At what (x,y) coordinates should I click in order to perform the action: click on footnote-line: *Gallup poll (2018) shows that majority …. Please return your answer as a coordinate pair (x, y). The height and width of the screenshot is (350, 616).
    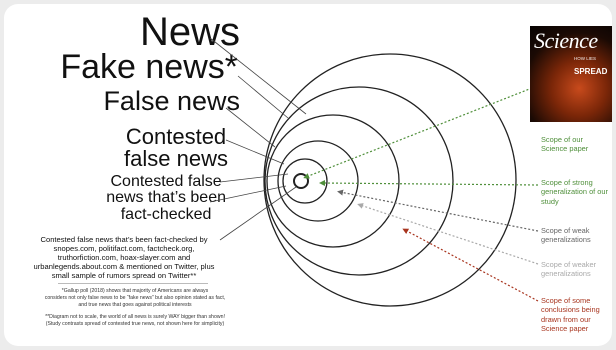
    Looking at the image, I should click on (135, 291).